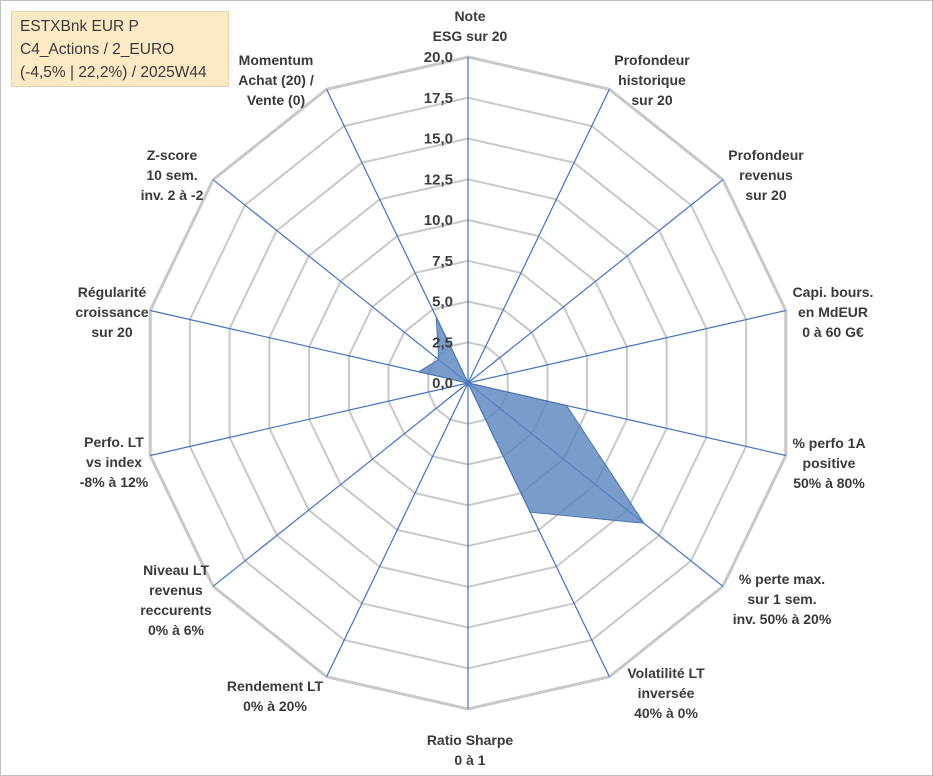  I want to click on axis-label: Ratio Sharpe 0 à 1, so click(470, 750).